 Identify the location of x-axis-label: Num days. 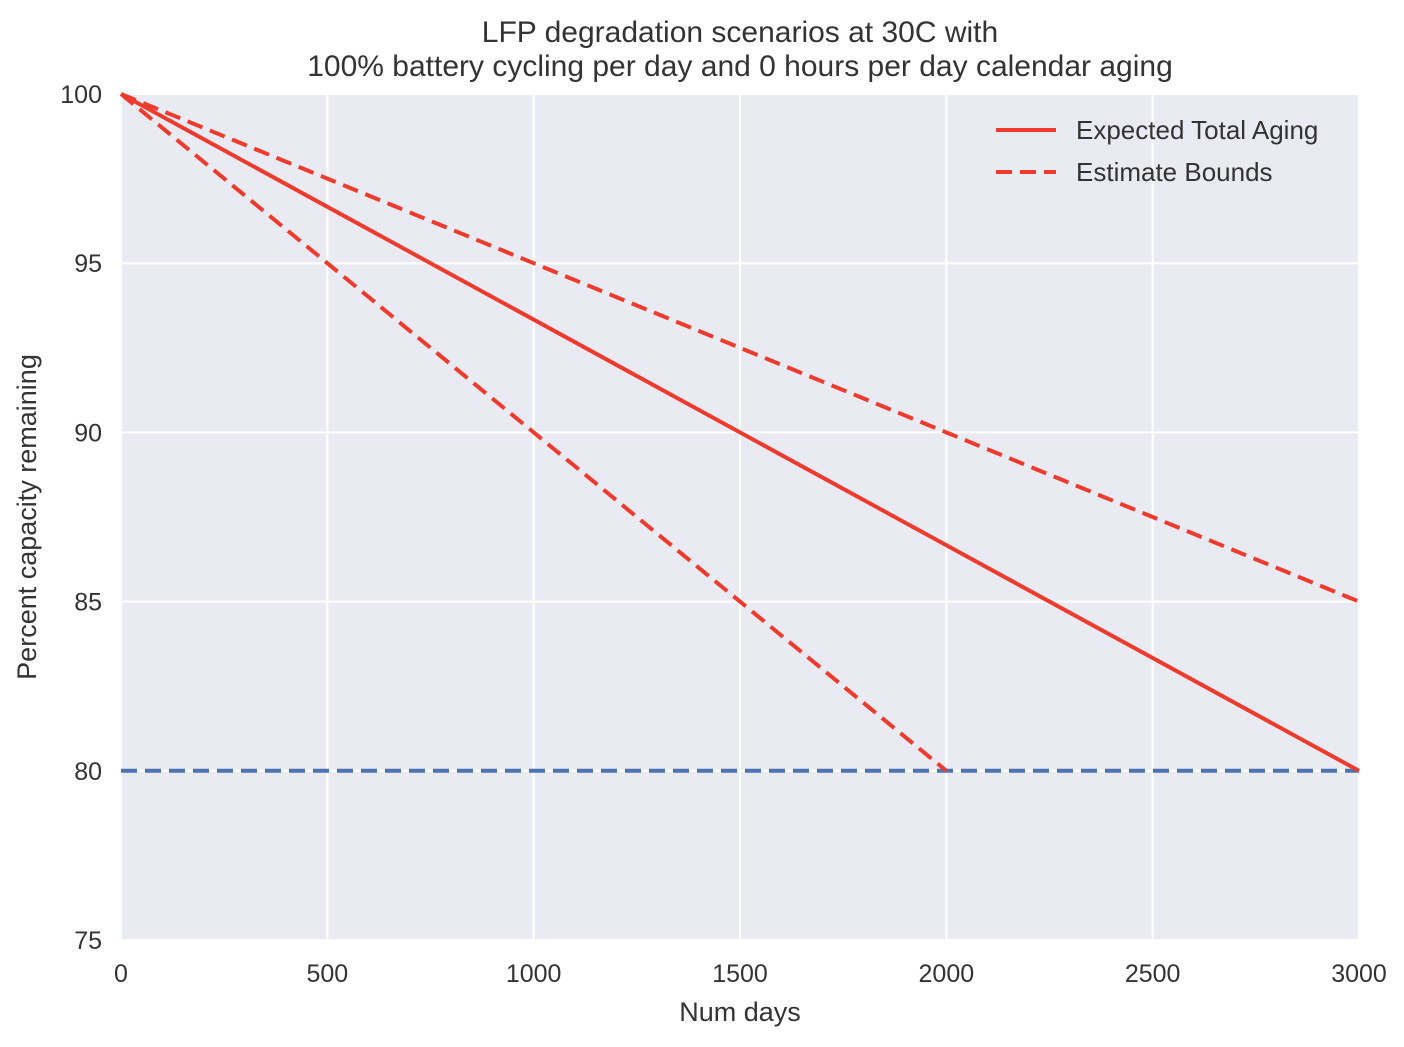
(740, 1012).